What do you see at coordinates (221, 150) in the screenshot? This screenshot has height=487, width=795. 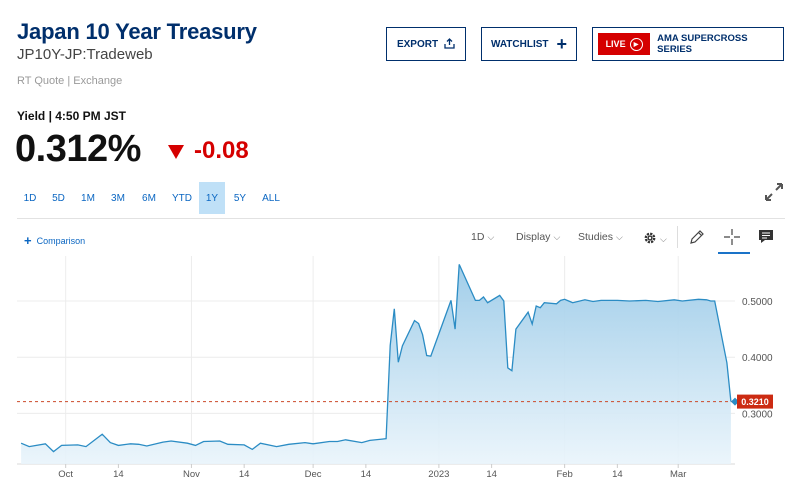 I see `price-change-value: -0.08` at bounding box center [221, 150].